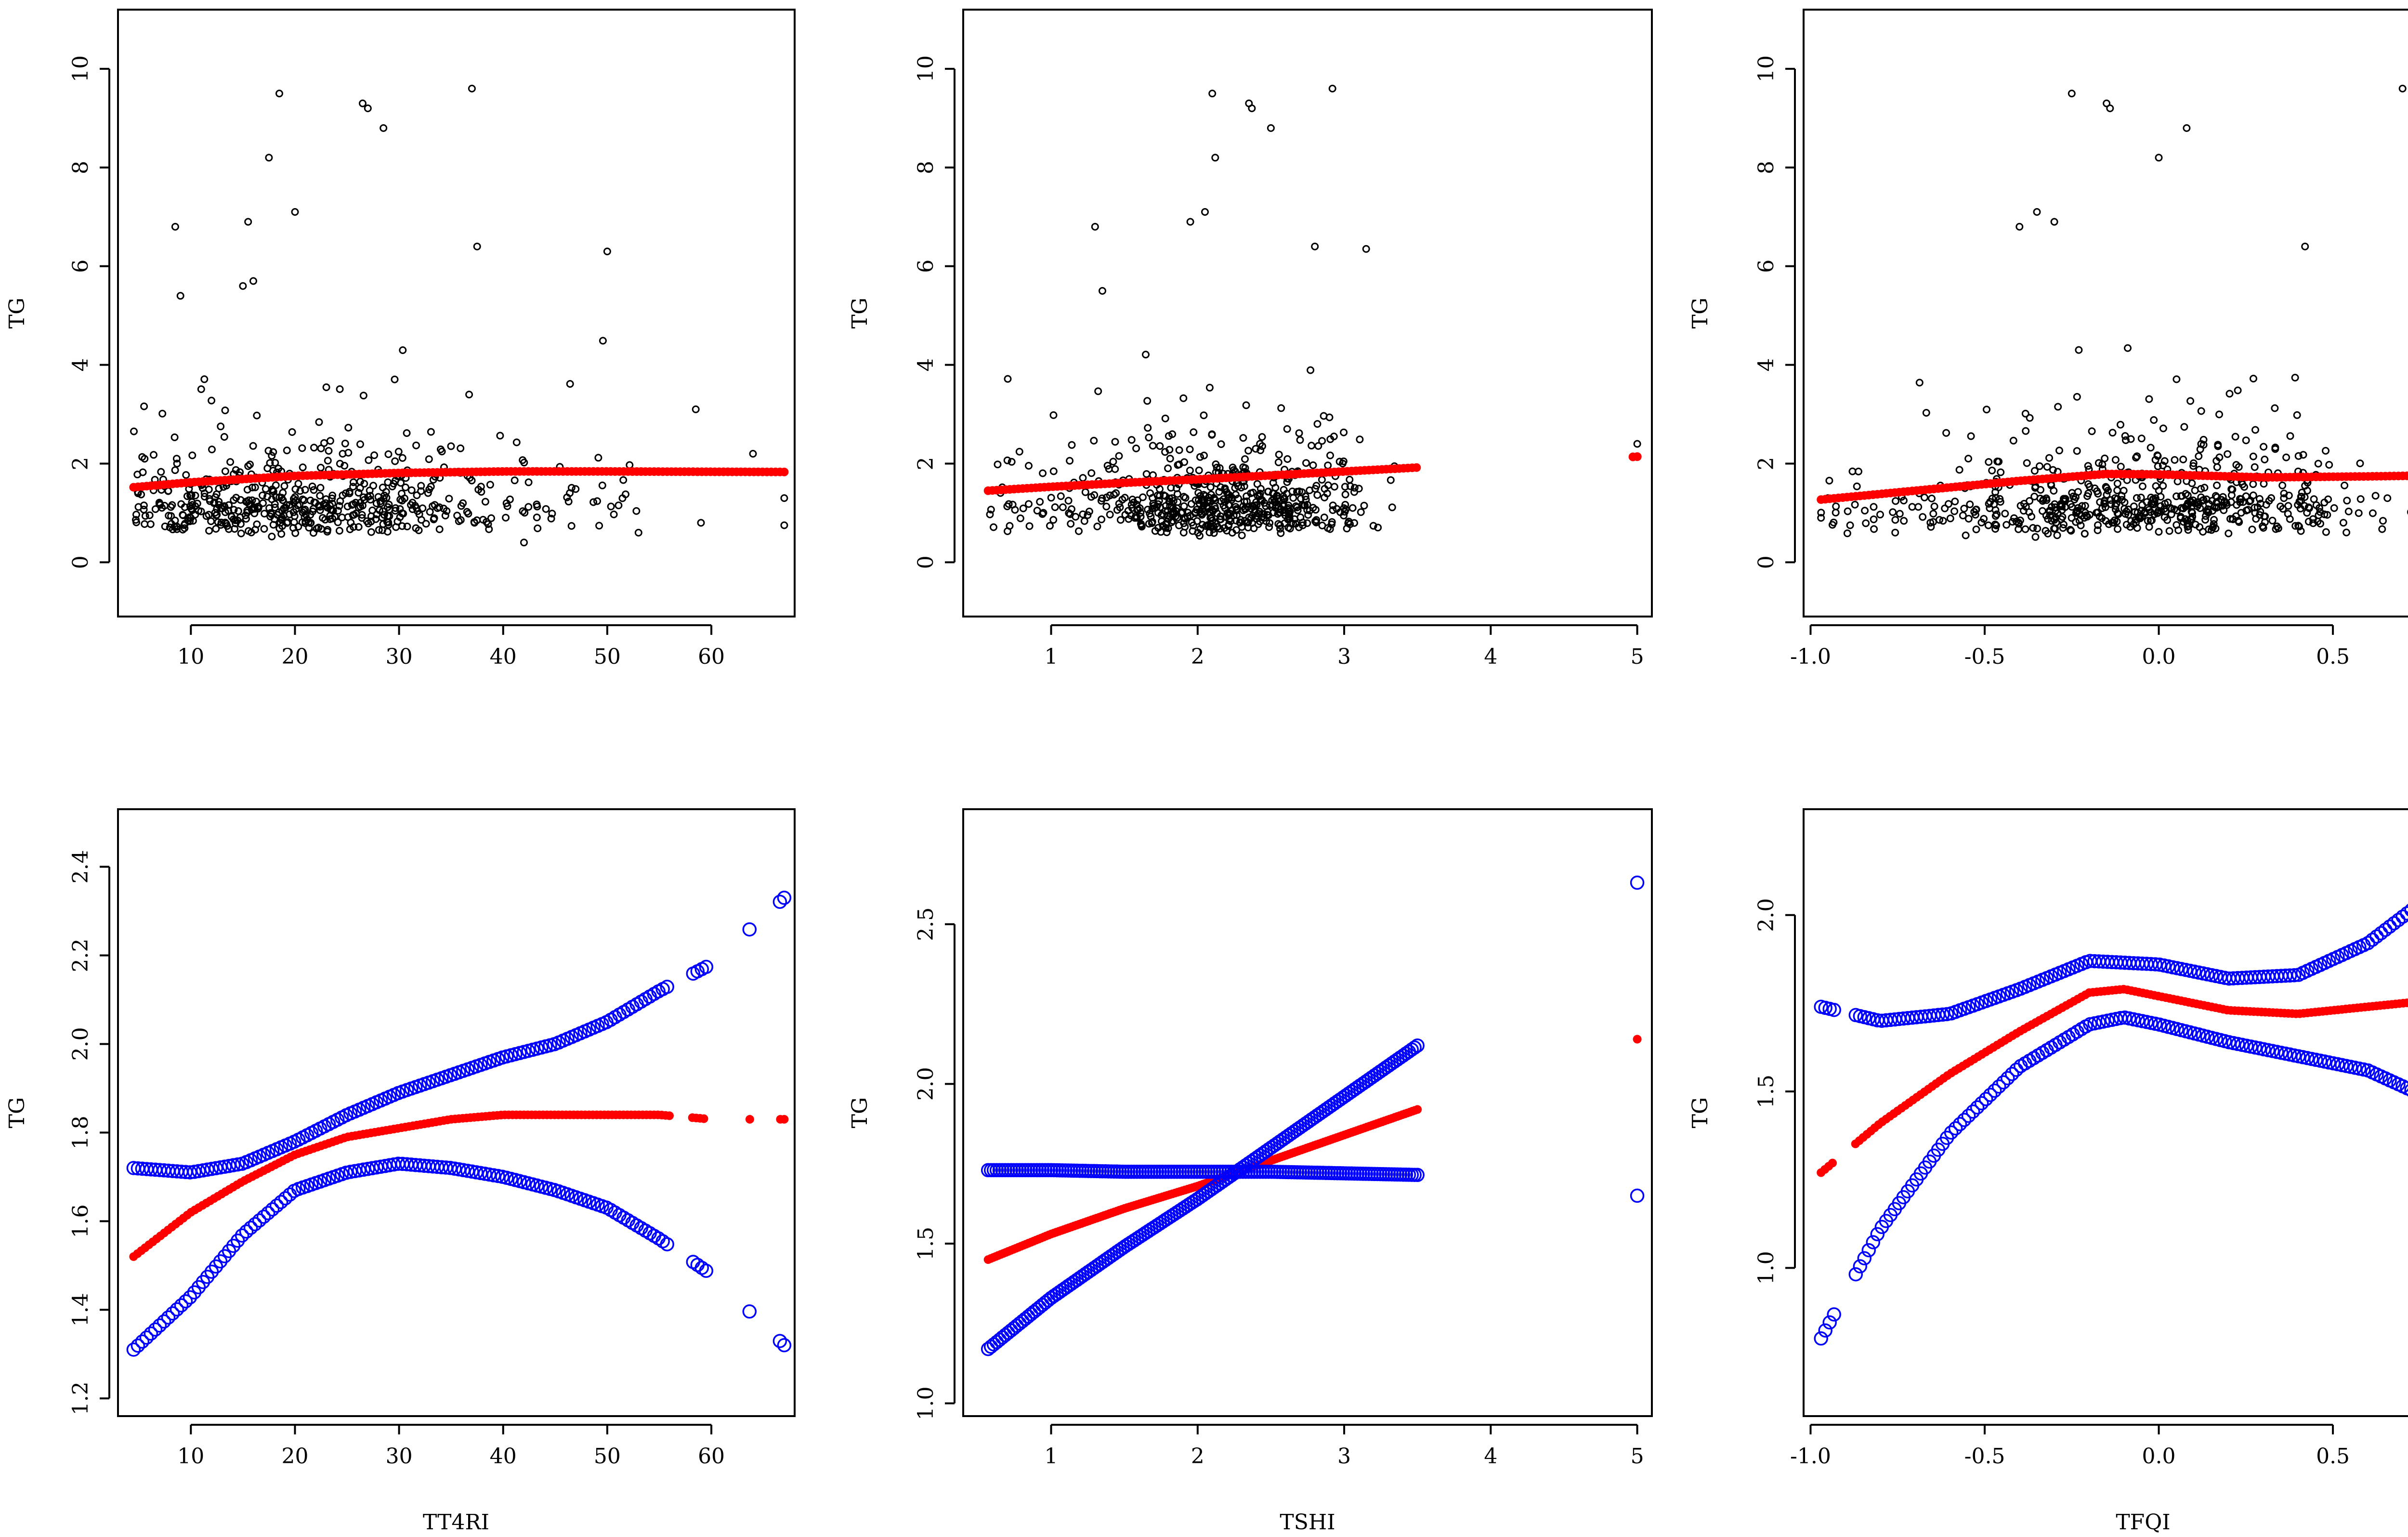 The image size is (2408, 1537). What do you see at coordinates (456, 313) in the screenshot?
I see `plot-frame-top-left` at bounding box center [456, 313].